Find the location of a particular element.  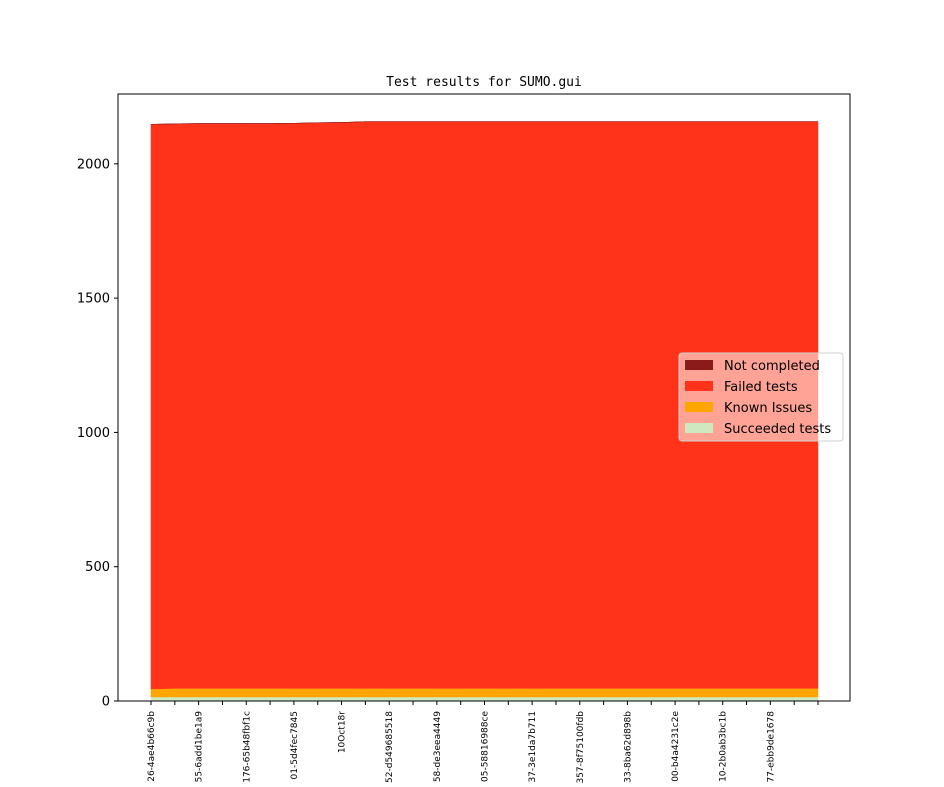

x-tick-label: 05-58816988ce is located at coordinates (486, 746).